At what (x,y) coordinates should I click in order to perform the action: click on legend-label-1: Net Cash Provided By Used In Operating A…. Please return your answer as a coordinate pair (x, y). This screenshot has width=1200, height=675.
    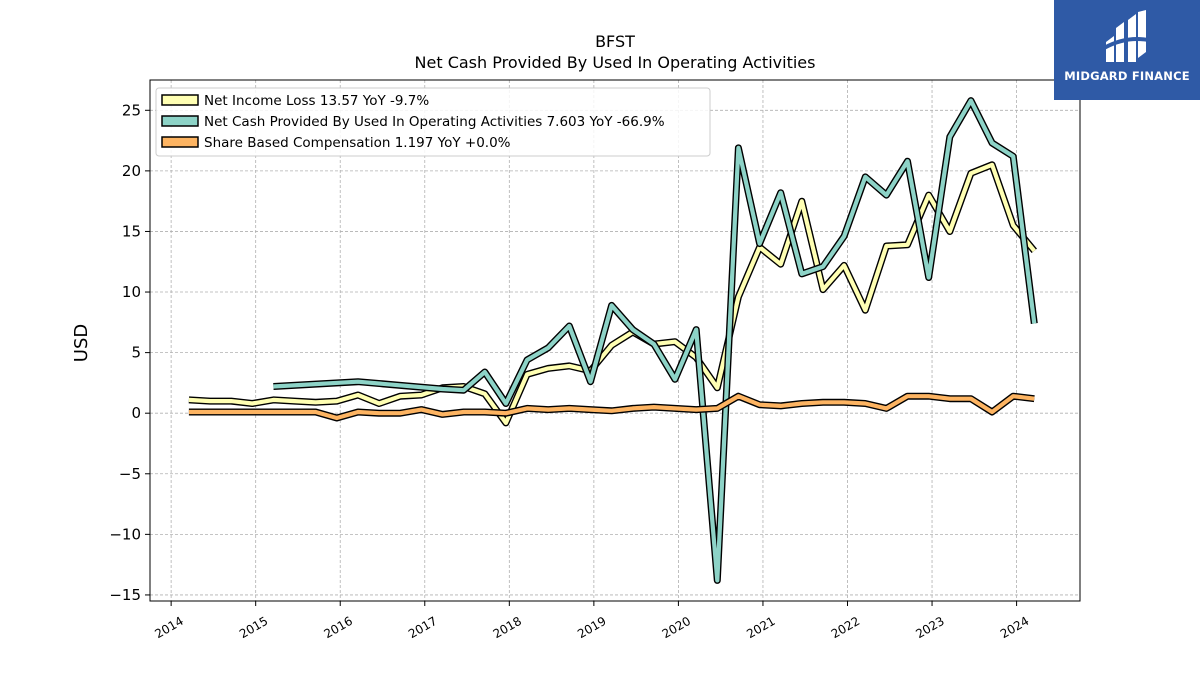
    Looking at the image, I should click on (434, 122).